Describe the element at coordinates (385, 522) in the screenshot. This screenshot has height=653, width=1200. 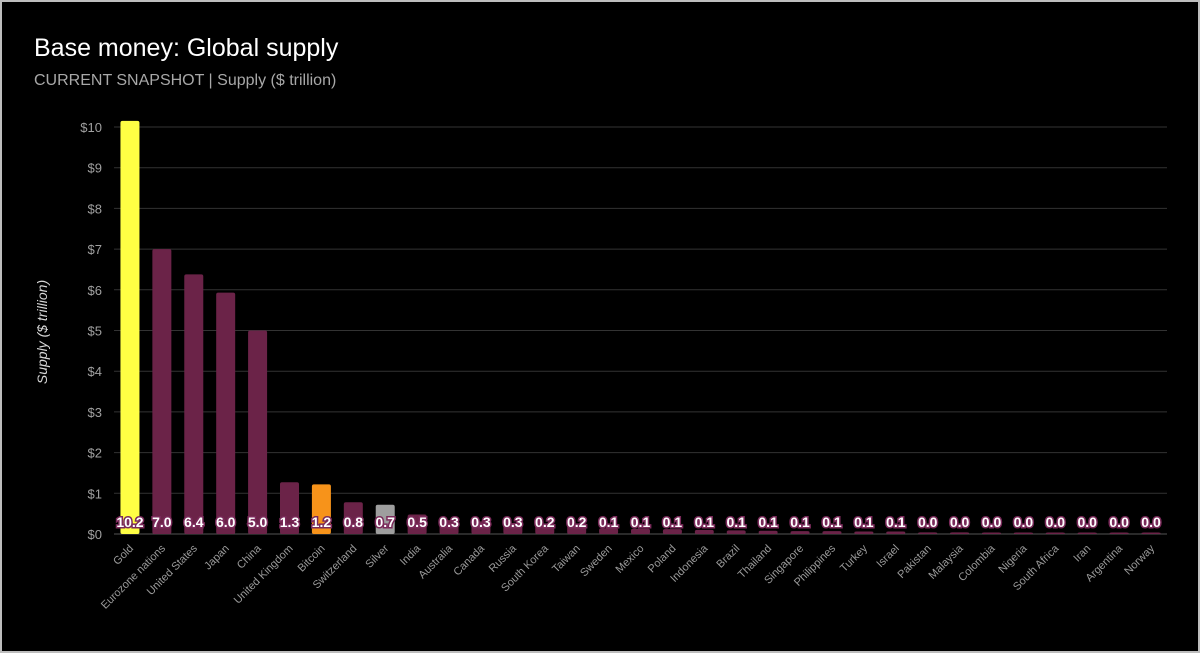
I see `data-label: 0.7` at that location.